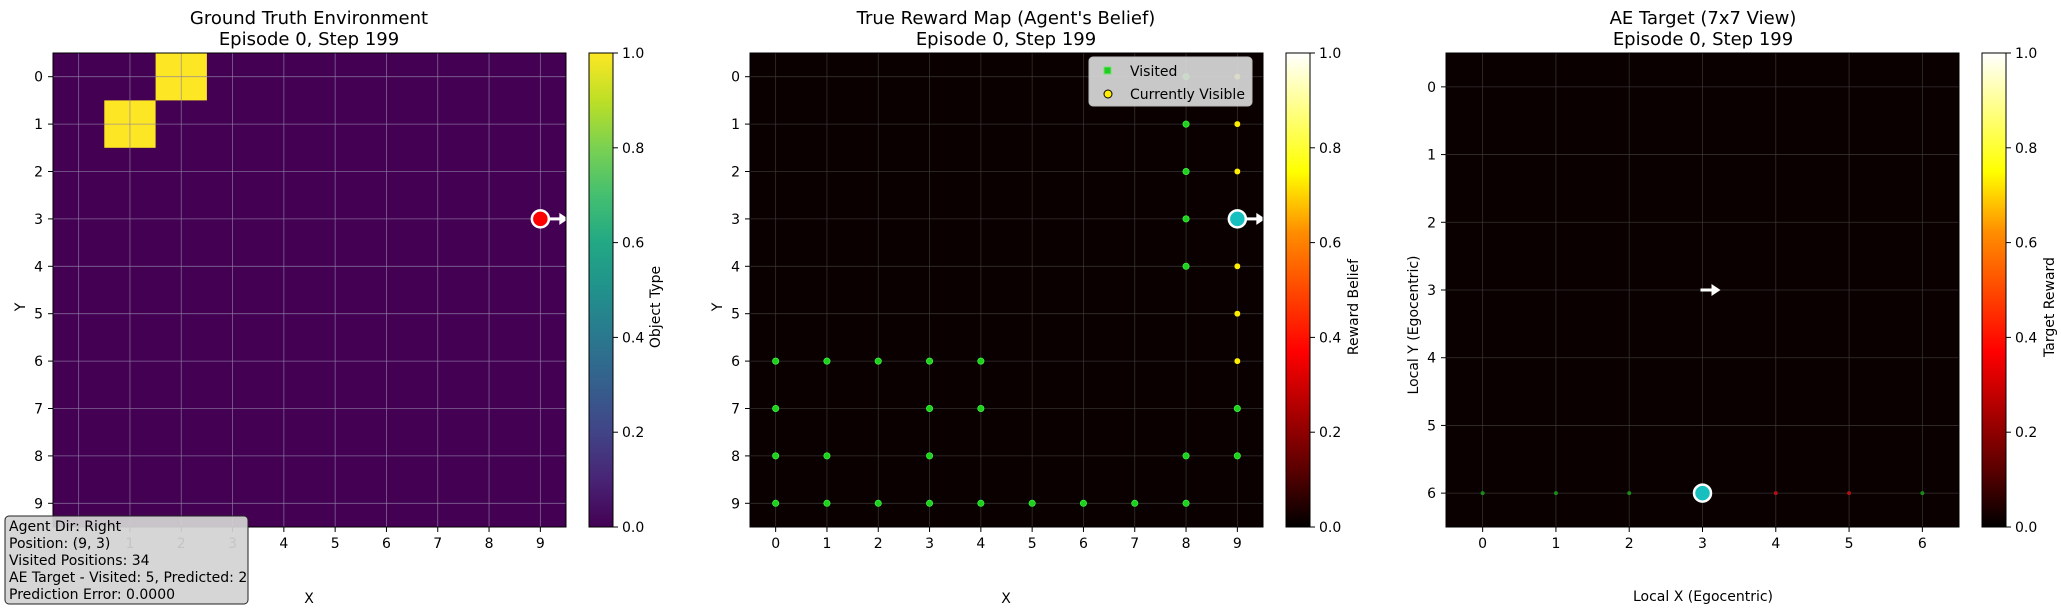  What do you see at coordinates (1006, 18) in the screenshot?
I see `panel2-title-line1: True Reward Map (Agent's Belief)` at bounding box center [1006, 18].